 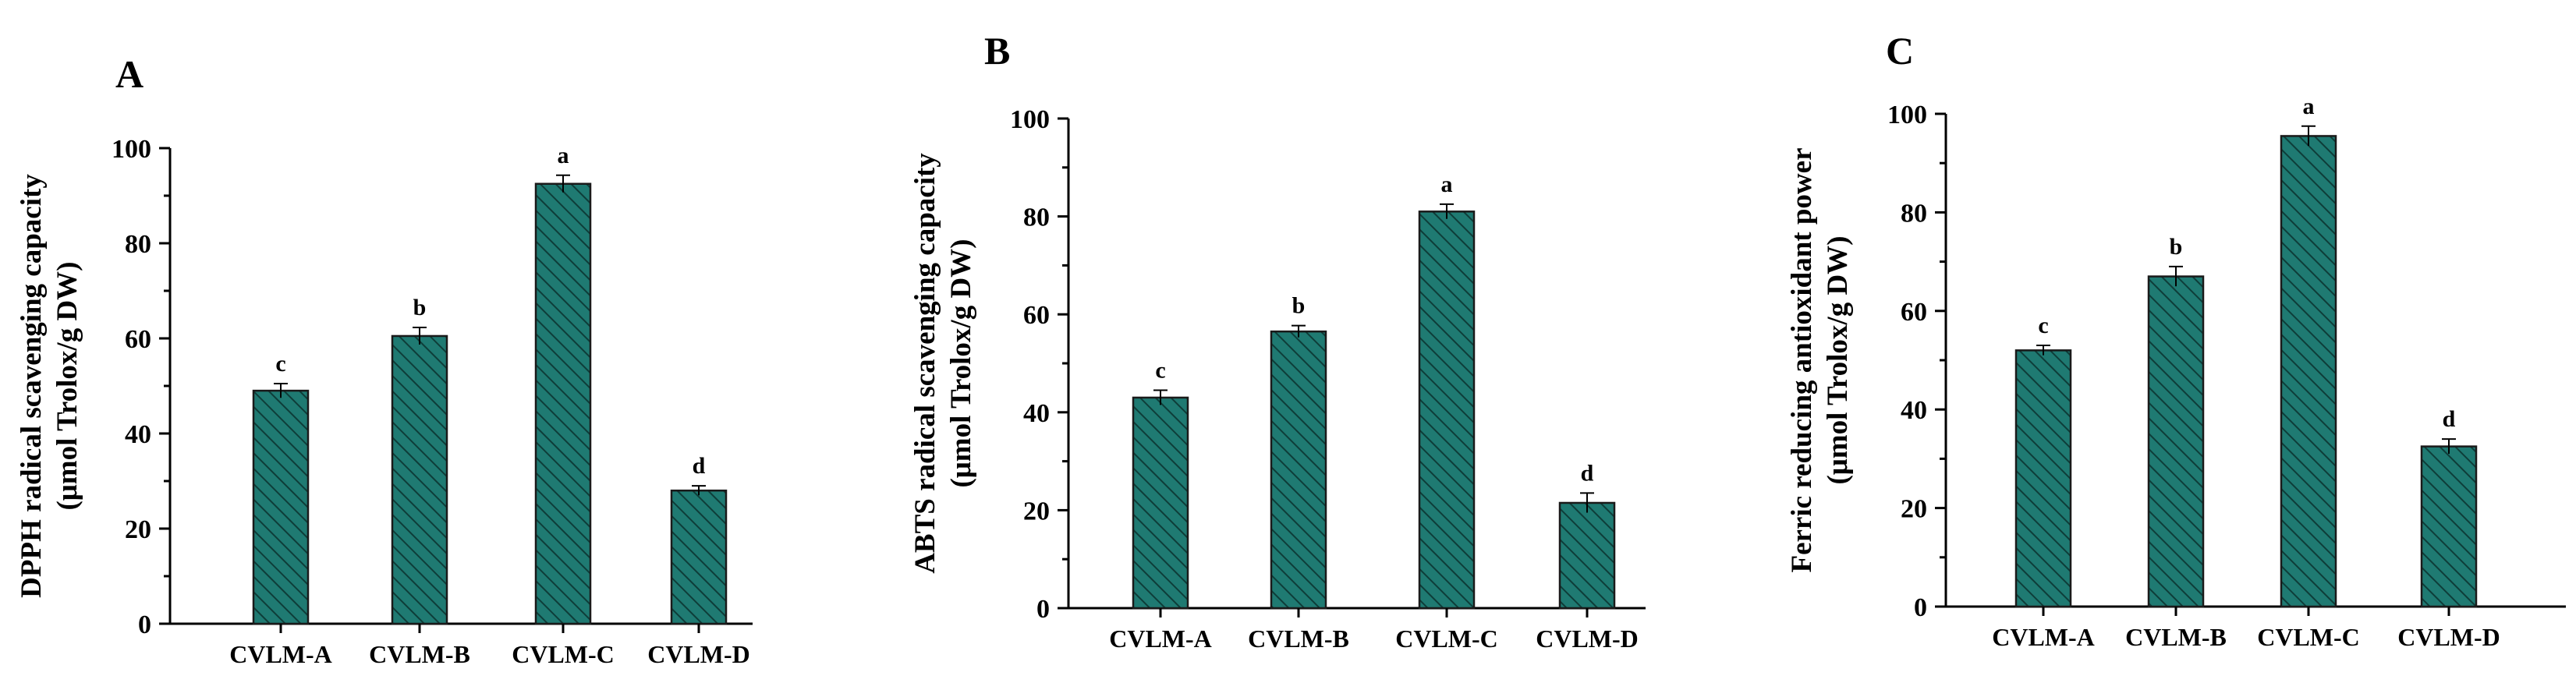 What do you see at coordinates (1802, 359) in the screenshot?
I see `y-axis-title-line1: Ferric reducing antioxidant power` at bounding box center [1802, 359].